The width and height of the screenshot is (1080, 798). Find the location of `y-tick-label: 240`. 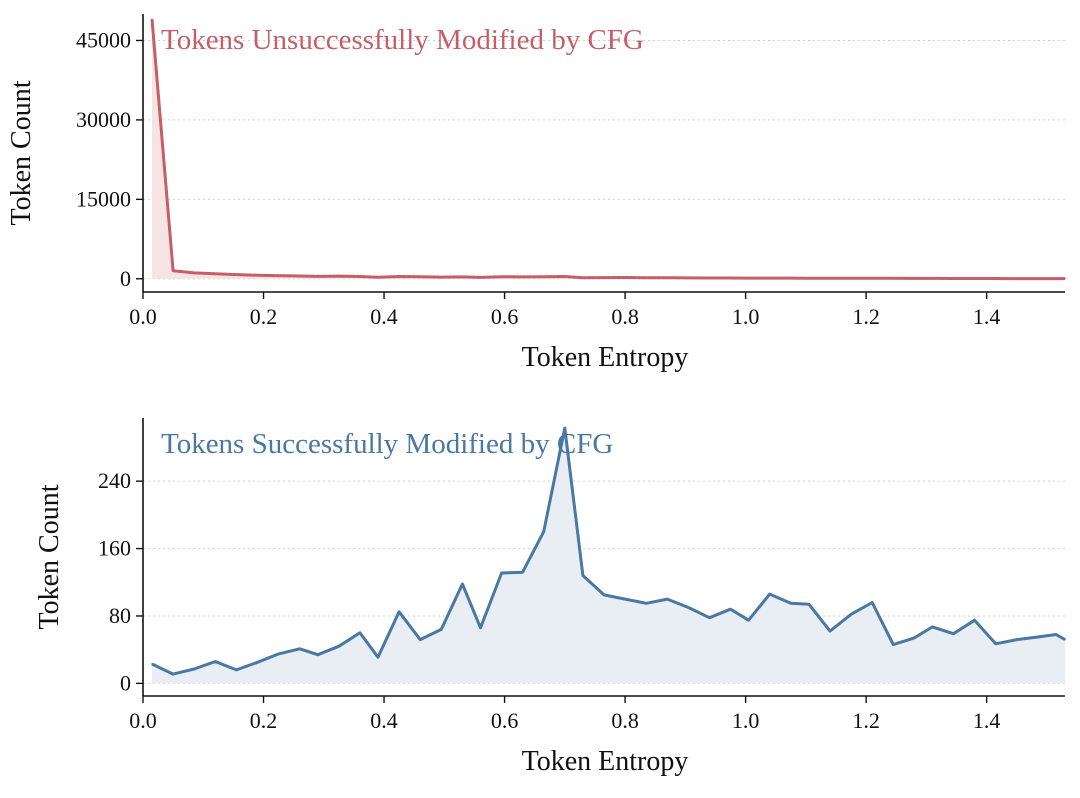

y-tick-label: 240 is located at coordinates (114, 480).